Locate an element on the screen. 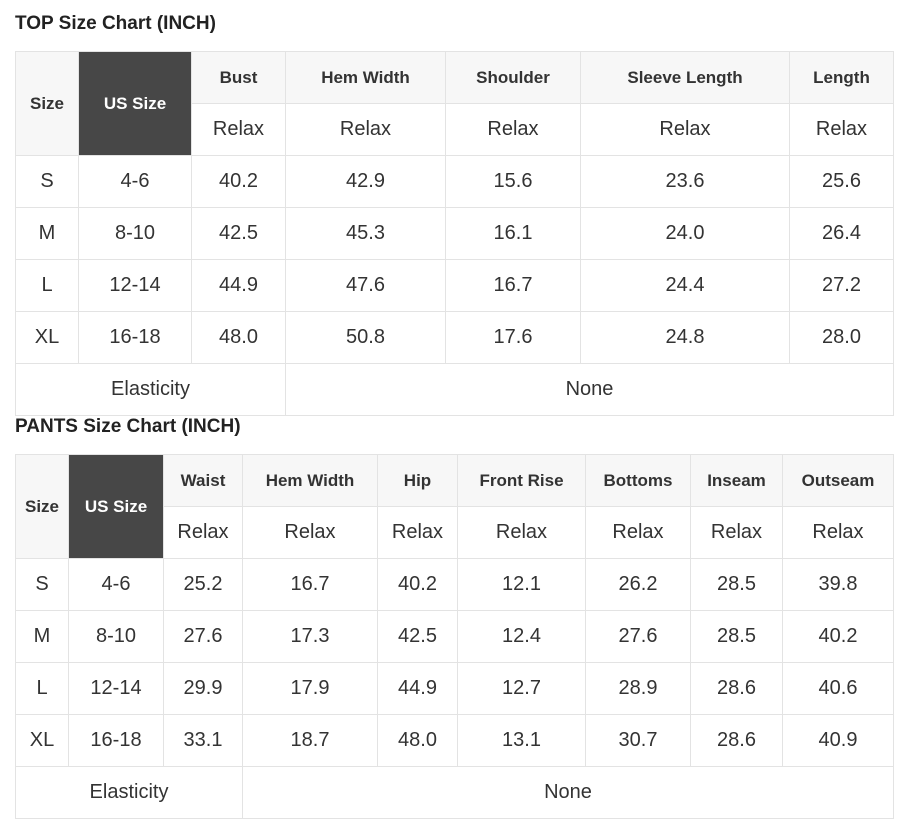 This screenshot has height=836, width=905. value-cell: 26.4 is located at coordinates (841, 233).